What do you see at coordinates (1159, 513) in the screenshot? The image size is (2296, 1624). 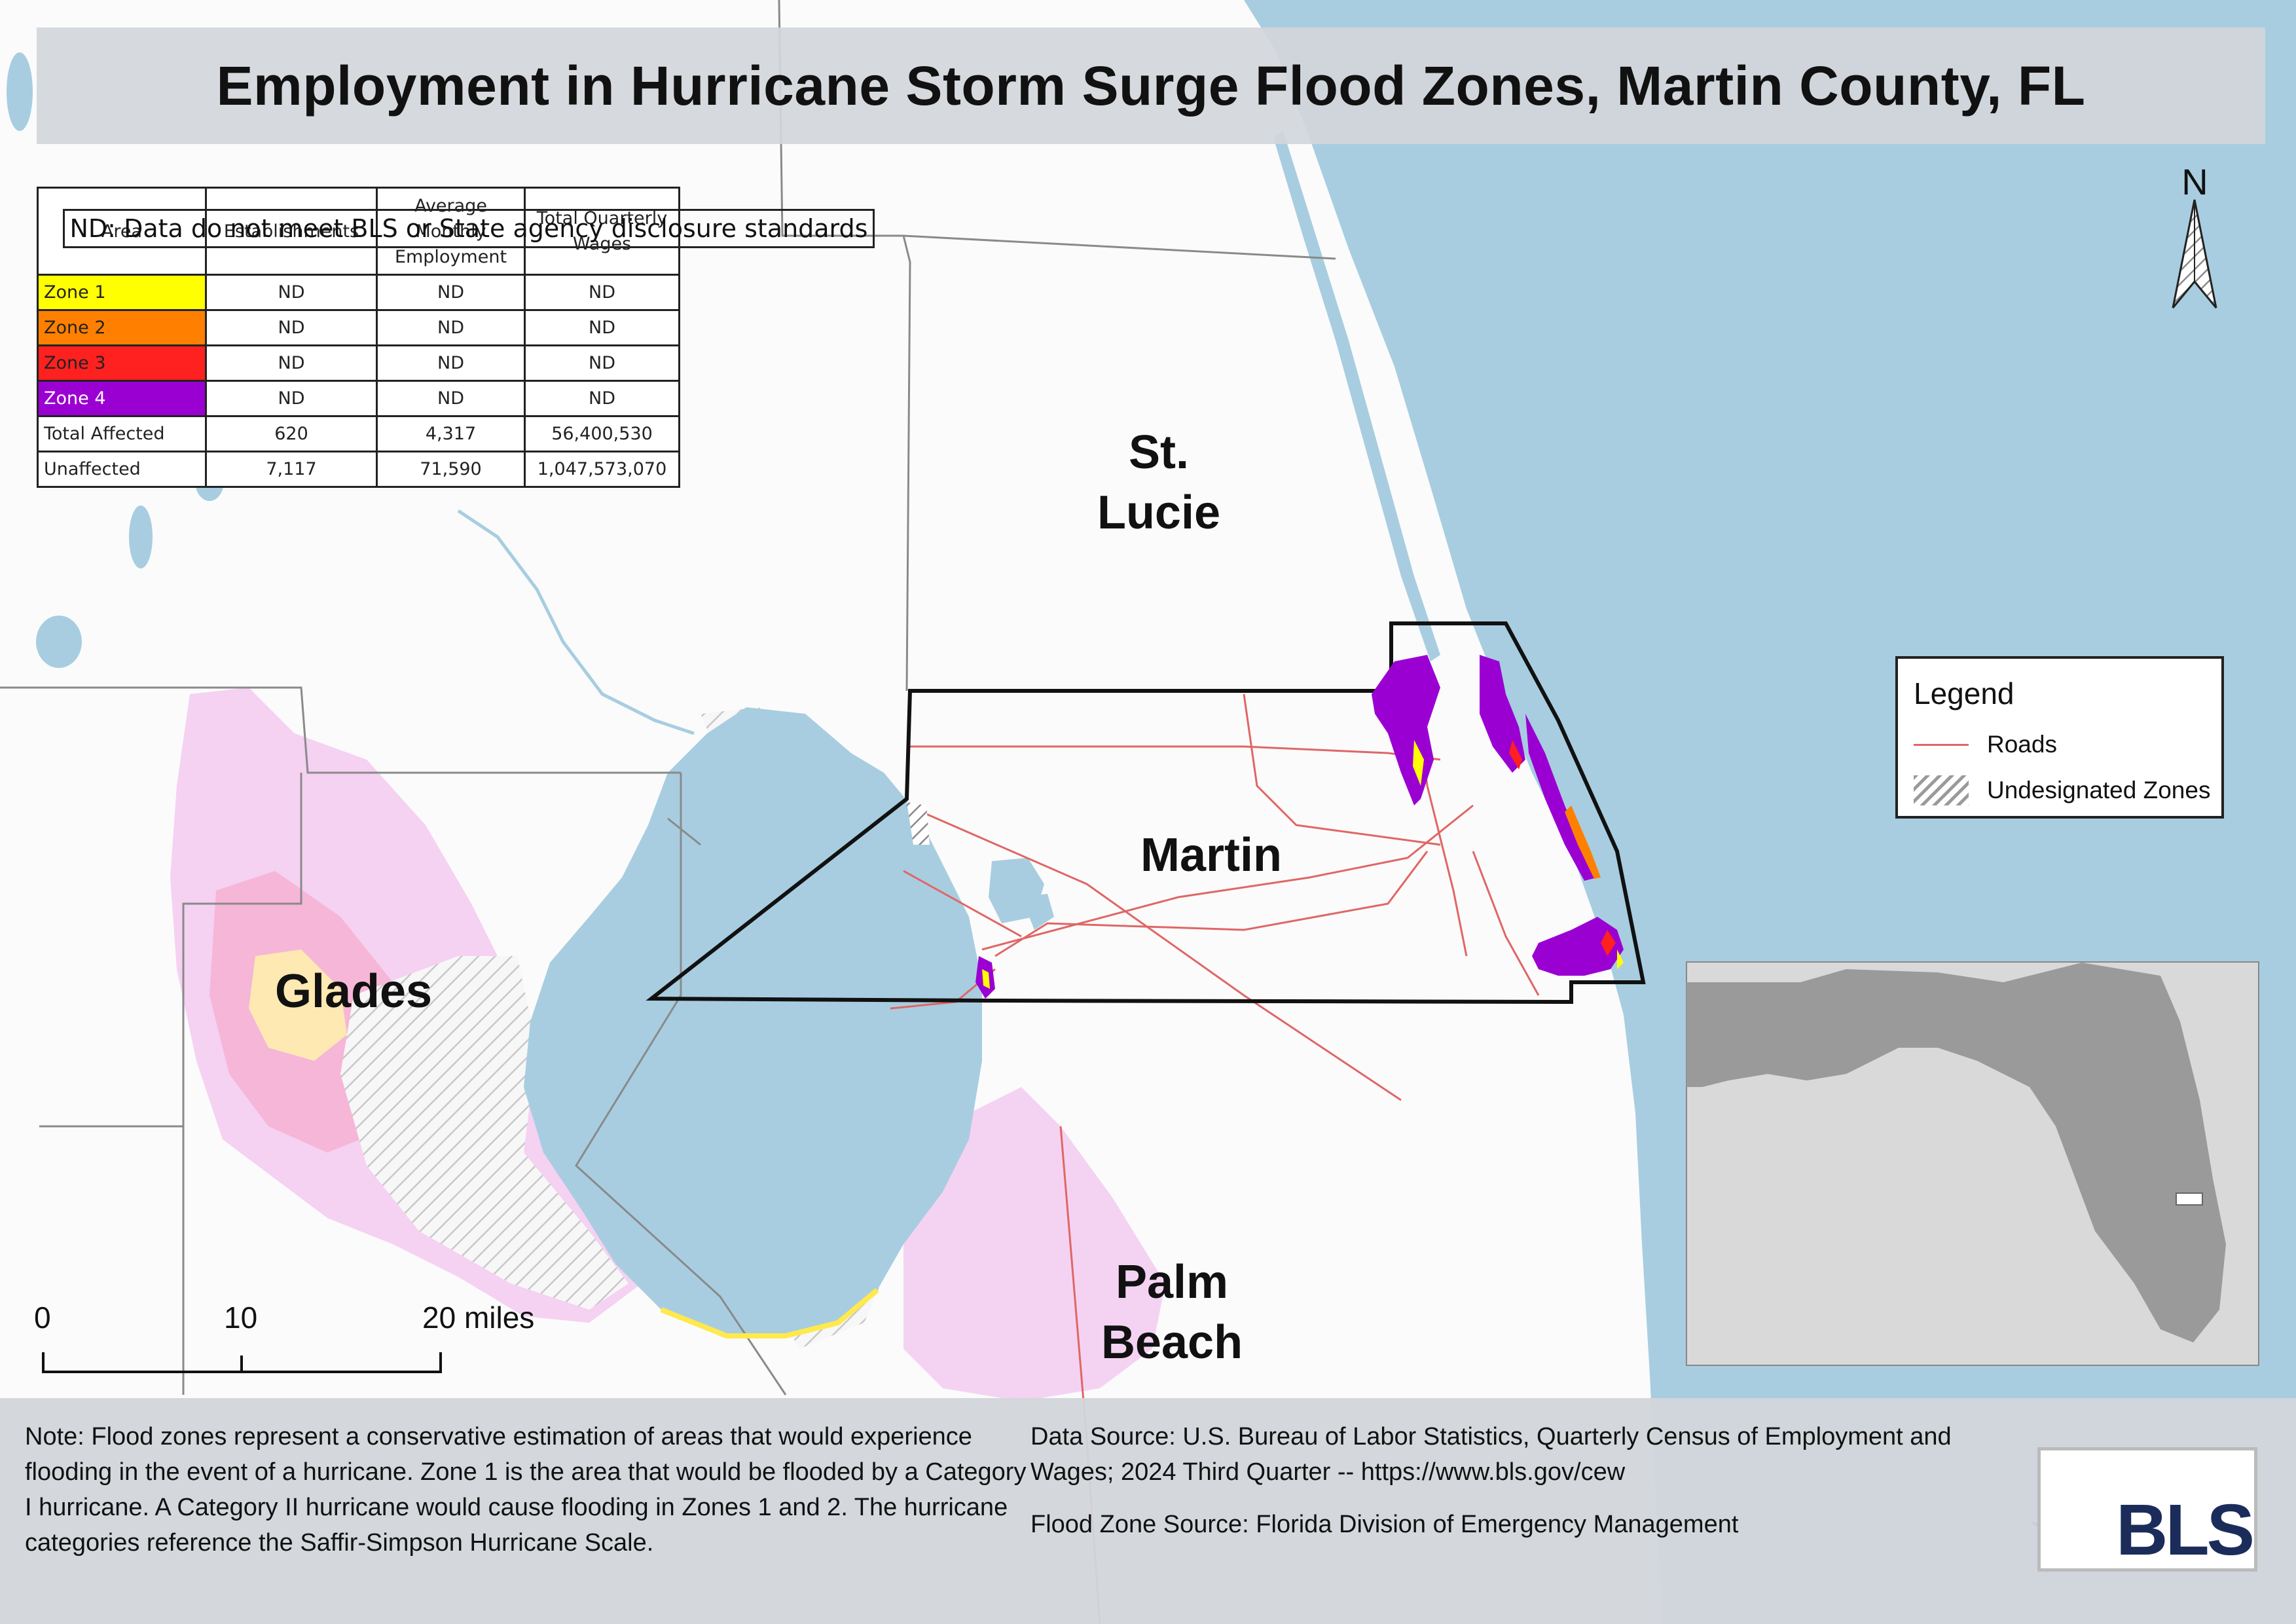 I see `county-label-line: Lucie` at bounding box center [1159, 513].